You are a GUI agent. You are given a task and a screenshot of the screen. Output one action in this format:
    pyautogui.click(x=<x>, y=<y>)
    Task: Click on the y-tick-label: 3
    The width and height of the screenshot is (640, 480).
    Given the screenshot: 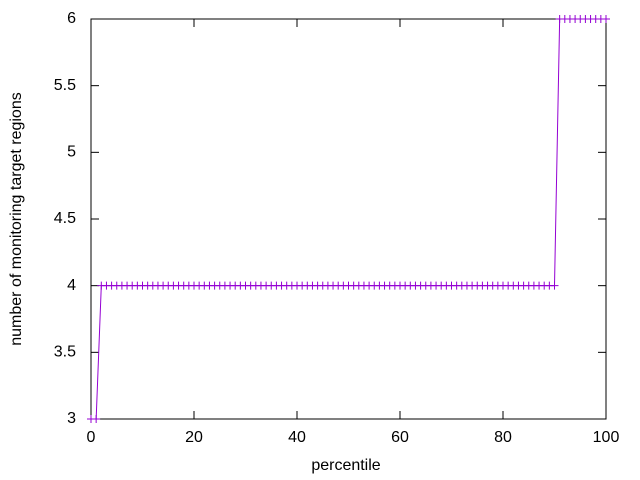 What is the action you would take?
    pyautogui.click(x=71, y=418)
    